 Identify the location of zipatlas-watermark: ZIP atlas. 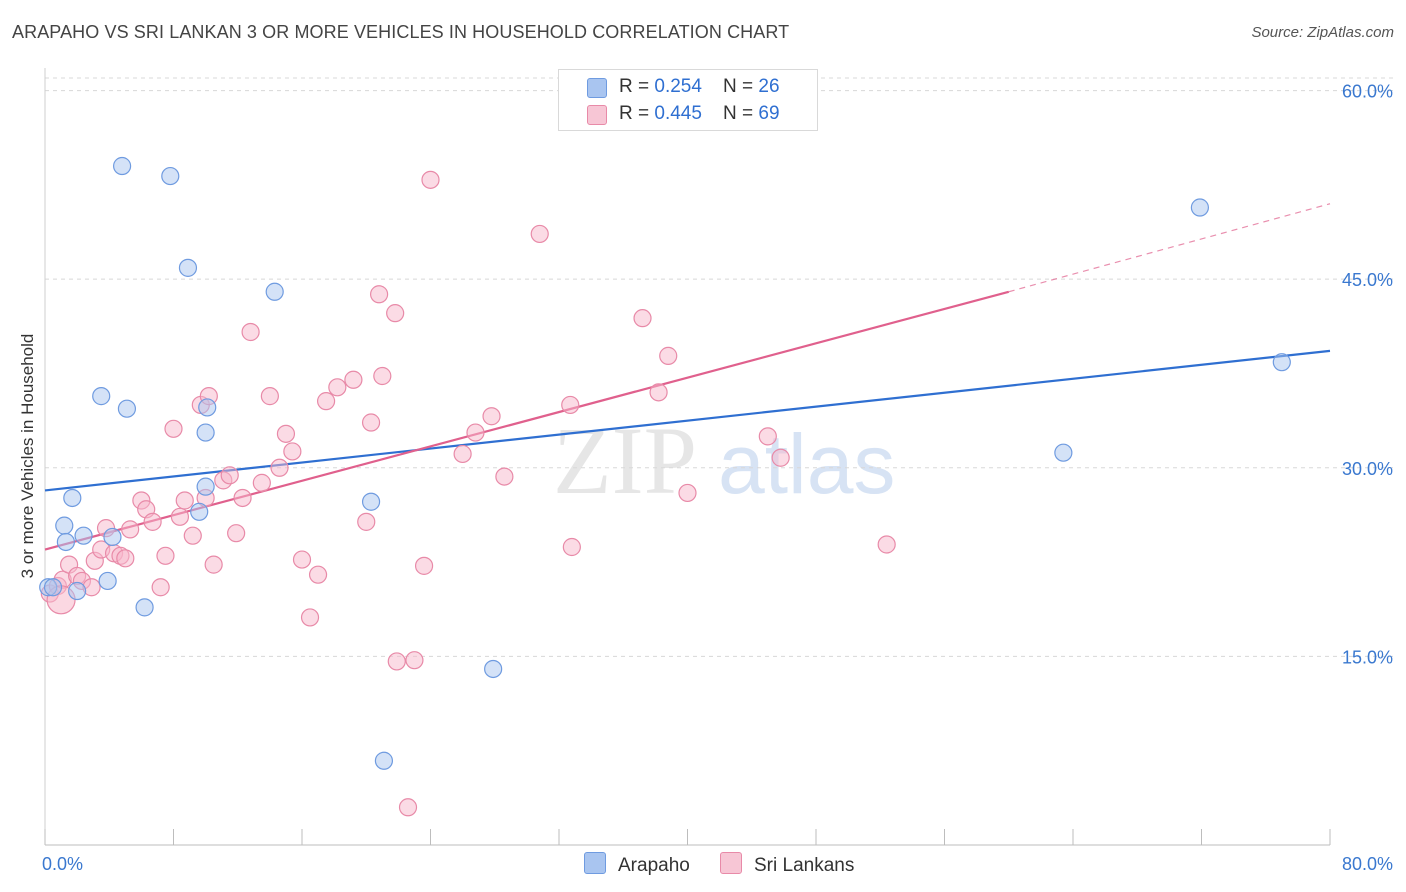
(724, 460).